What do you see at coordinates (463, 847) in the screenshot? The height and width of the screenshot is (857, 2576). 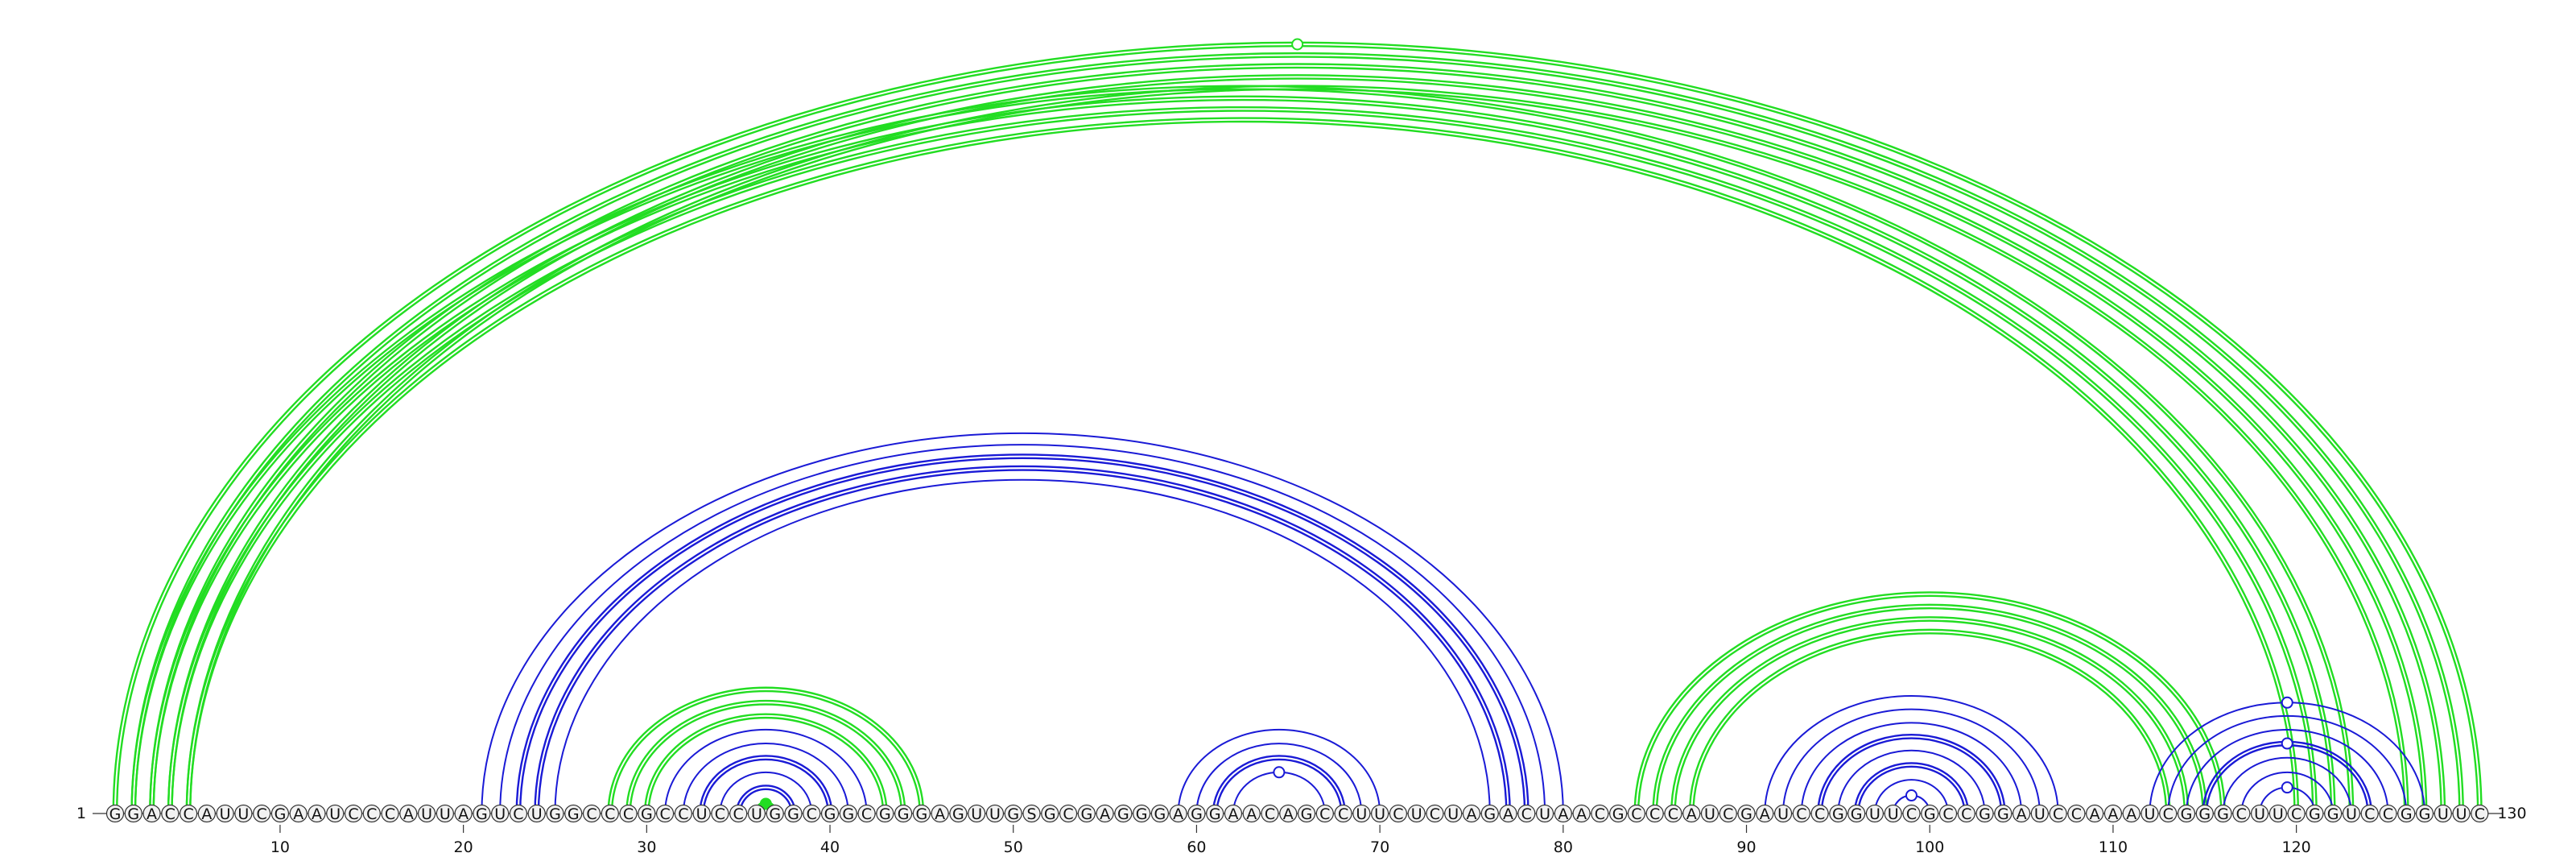 I see `tick-label-20: 20` at bounding box center [463, 847].